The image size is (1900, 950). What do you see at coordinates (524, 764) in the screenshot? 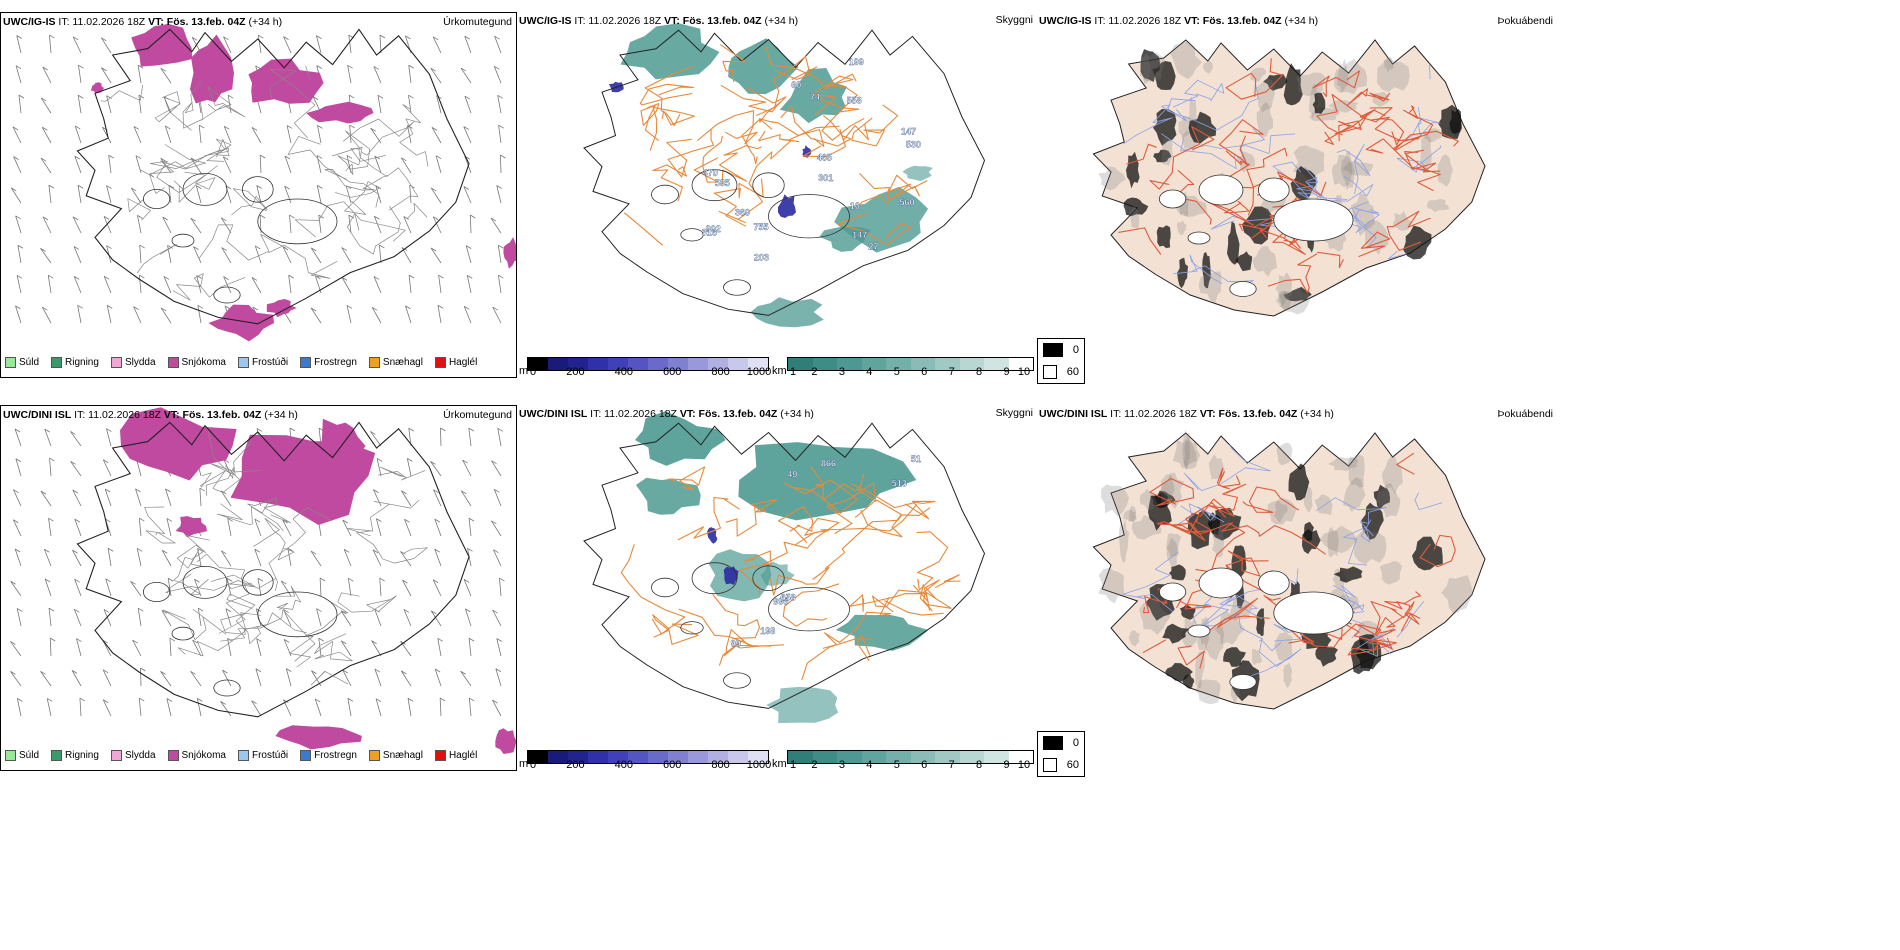
I see `cloudbase-unit: m` at bounding box center [524, 764].